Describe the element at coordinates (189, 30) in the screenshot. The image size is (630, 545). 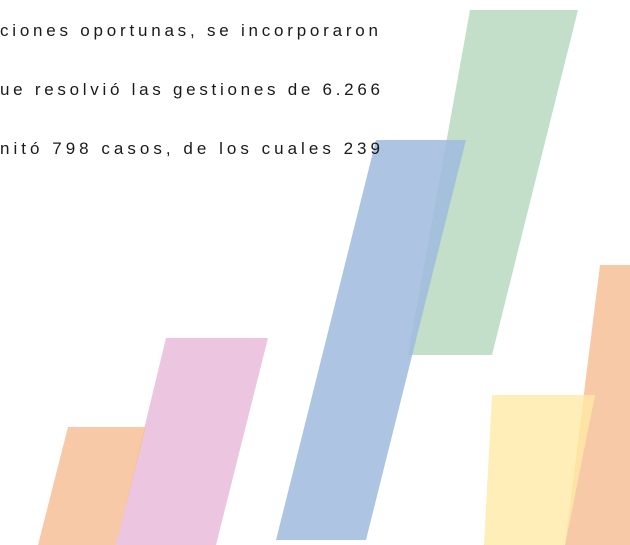
I see `text-line: ciones oportunas, se incorporaron` at that location.